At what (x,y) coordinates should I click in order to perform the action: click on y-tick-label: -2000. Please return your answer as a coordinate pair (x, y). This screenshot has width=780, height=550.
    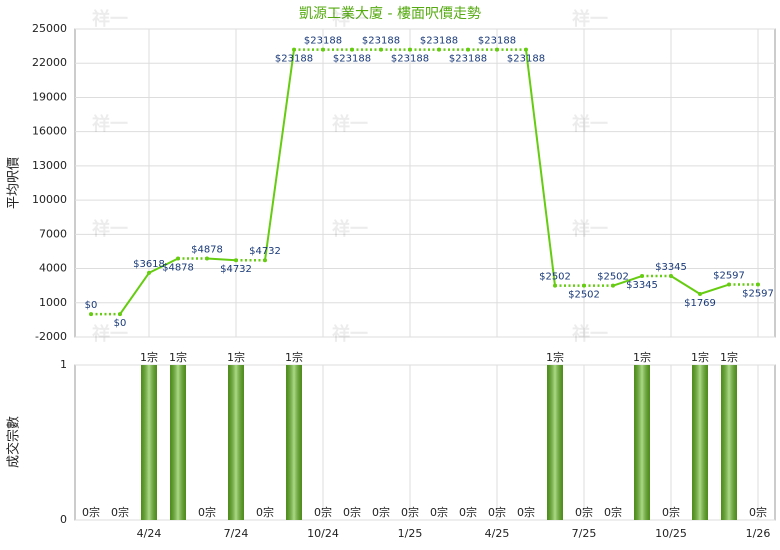
    Looking at the image, I should click on (51, 336).